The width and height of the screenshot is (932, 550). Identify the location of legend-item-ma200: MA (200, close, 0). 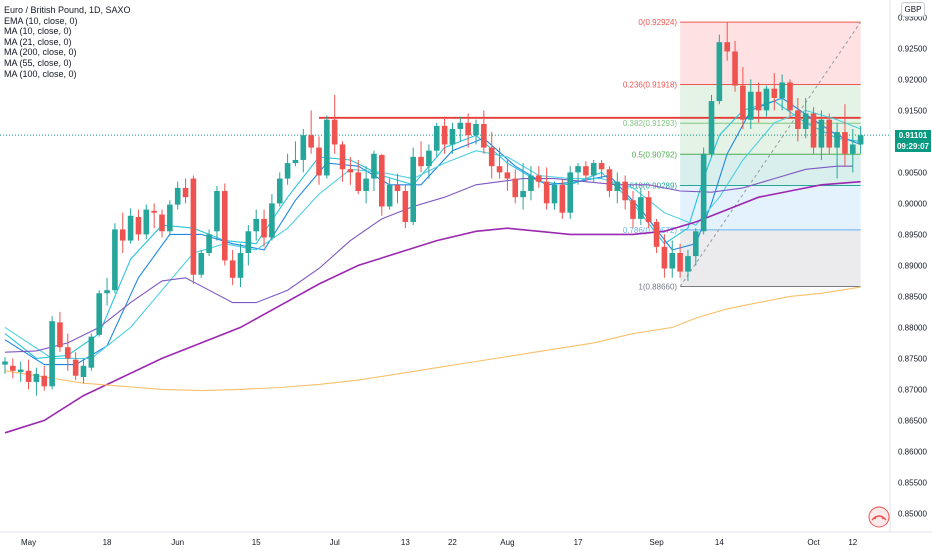
(40, 52).